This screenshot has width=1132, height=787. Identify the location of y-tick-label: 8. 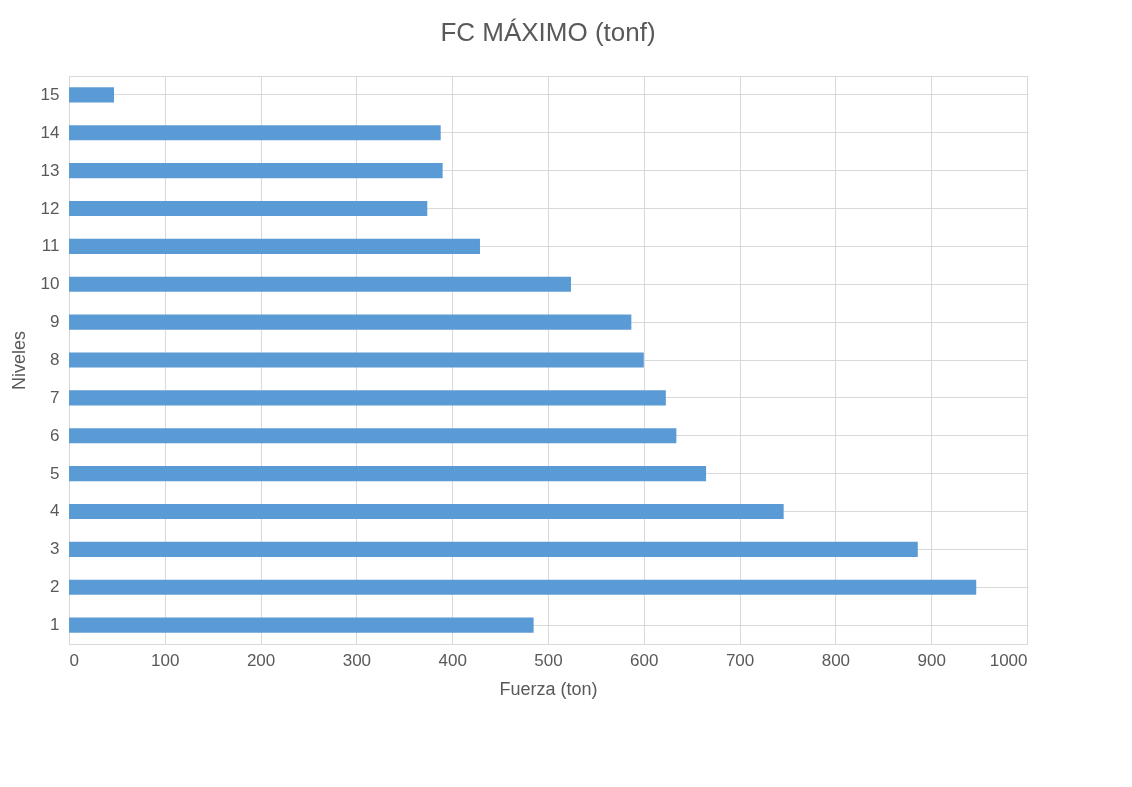
(55, 359).